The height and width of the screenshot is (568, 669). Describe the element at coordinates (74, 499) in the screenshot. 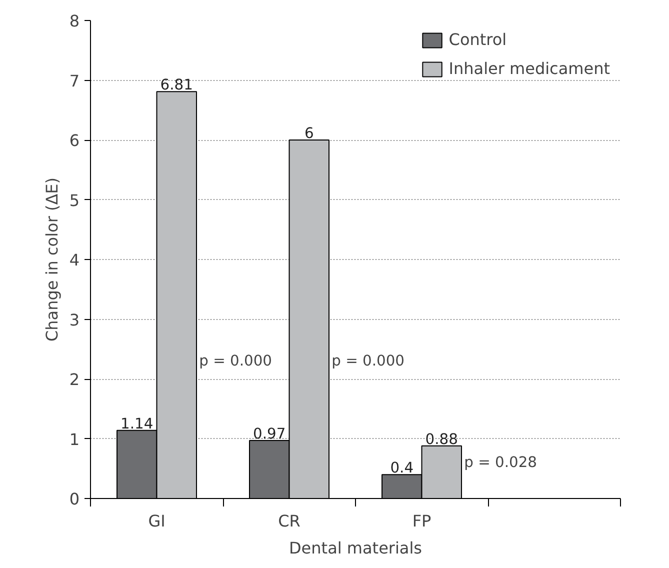

I see `y-tick-label: 0` at that location.